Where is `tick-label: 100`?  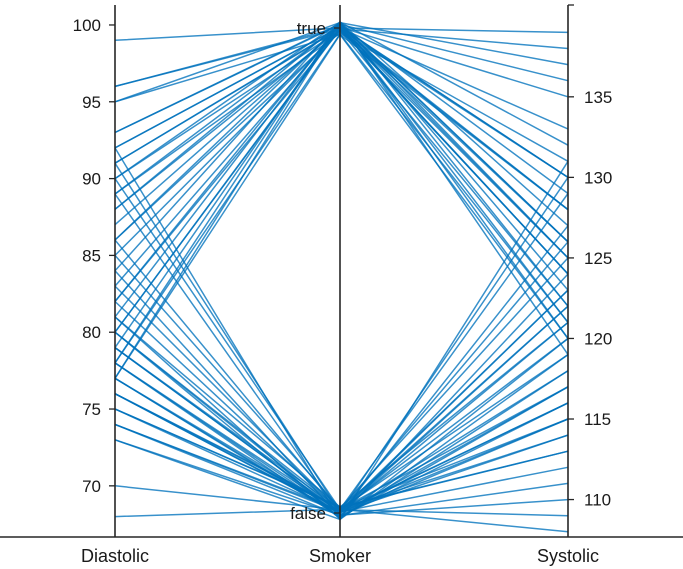 tick-label: 100 is located at coordinates (87, 25).